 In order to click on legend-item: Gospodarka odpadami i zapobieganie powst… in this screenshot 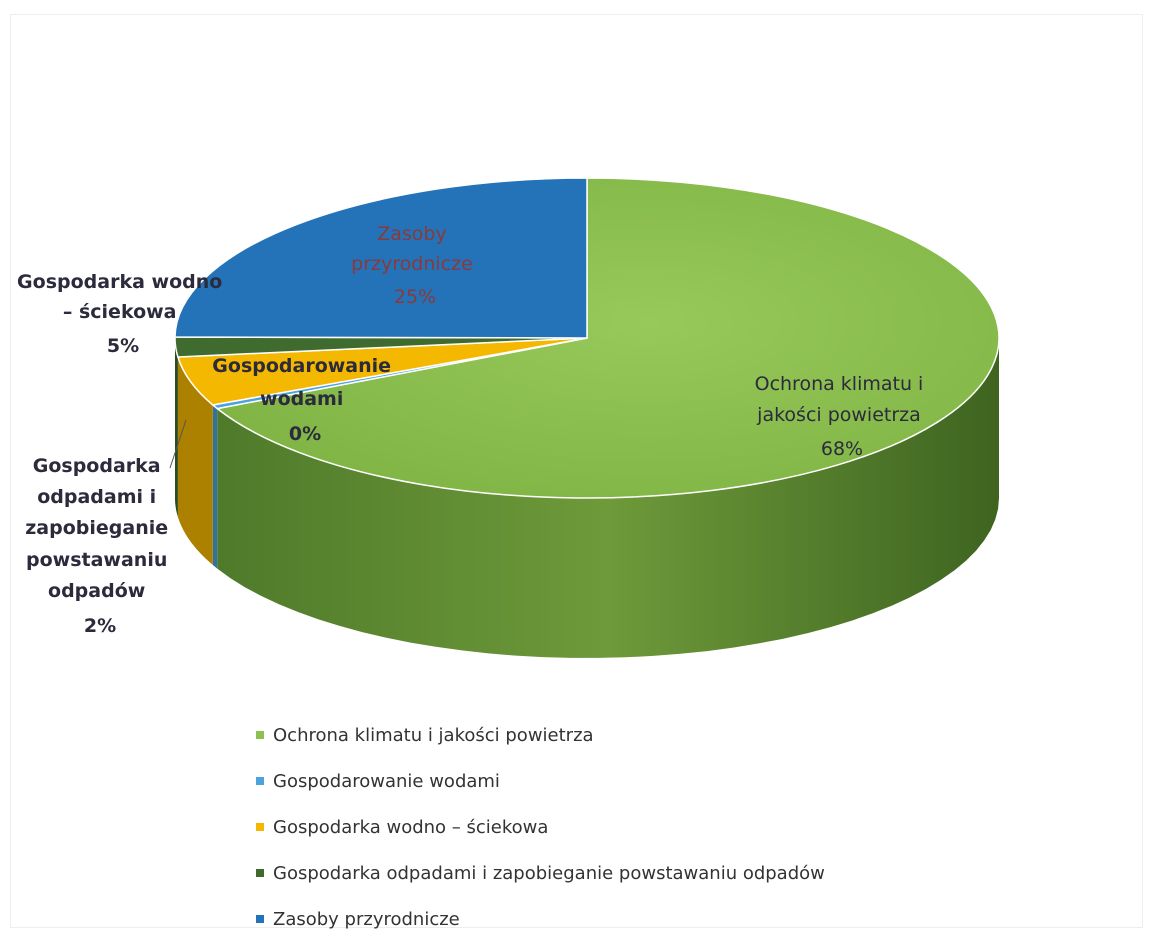, I will do `click(540, 873)`.